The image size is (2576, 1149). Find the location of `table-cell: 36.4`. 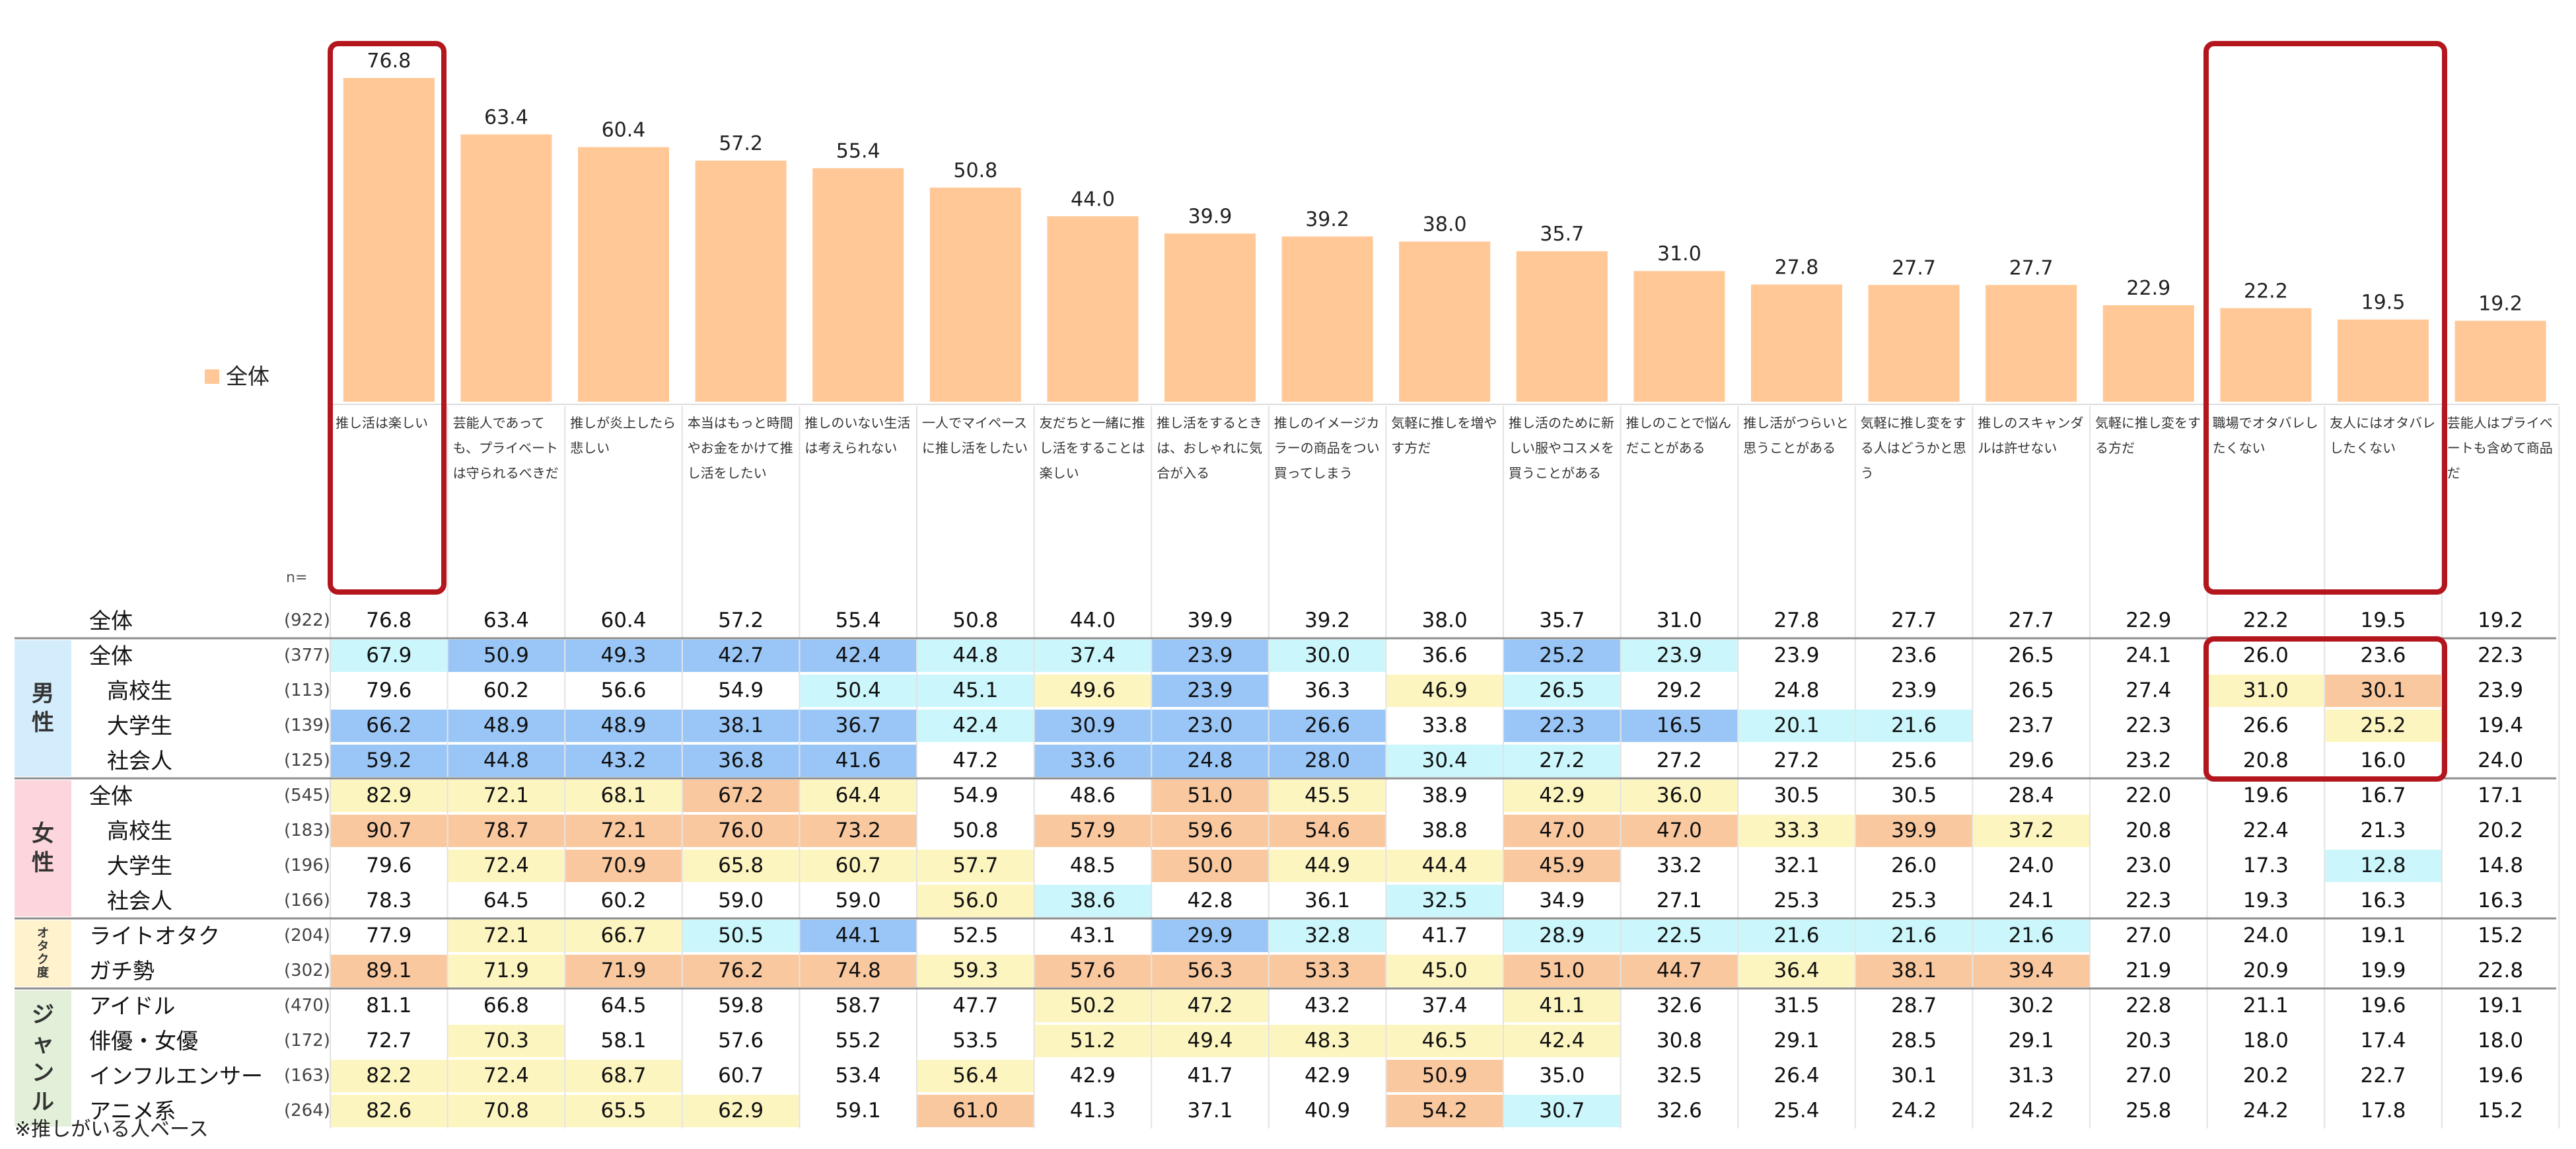

table-cell: 36.4 is located at coordinates (1796, 970).